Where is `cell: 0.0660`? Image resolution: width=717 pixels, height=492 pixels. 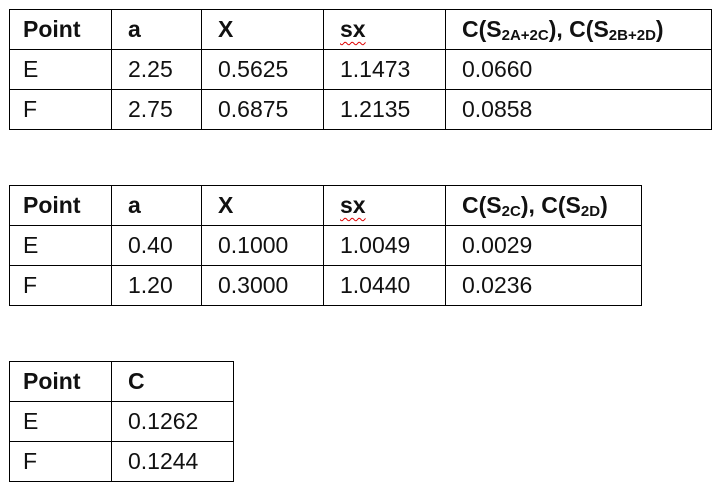
cell: 0.0660 is located at coordinates (578, 69).